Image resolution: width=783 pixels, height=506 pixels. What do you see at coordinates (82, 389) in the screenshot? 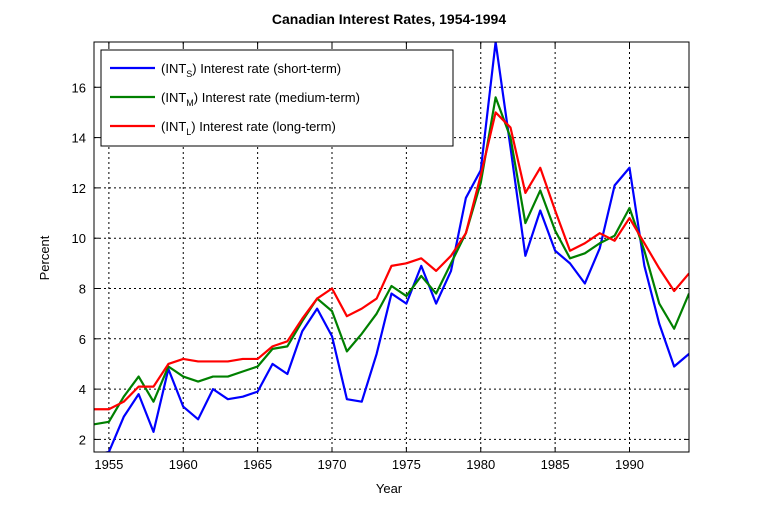
I see `y-tick-label: 4` at bounding box center [82, 389].